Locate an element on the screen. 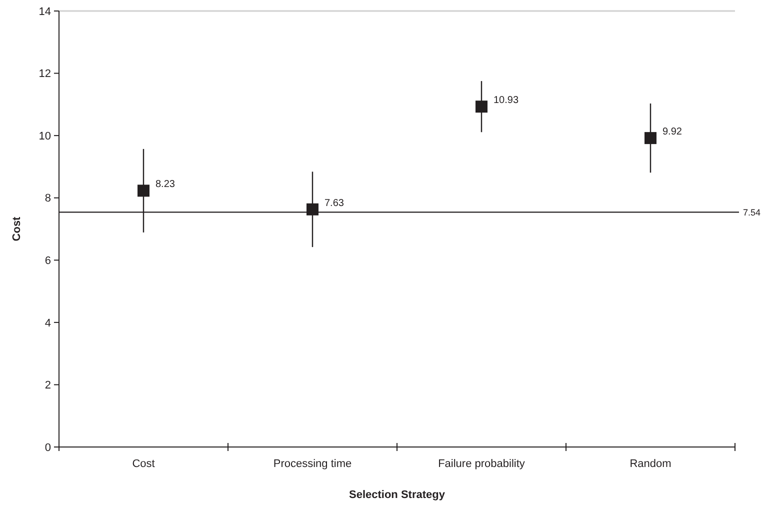  x-tick-label: Processing time is located at coordinates (312, 464).